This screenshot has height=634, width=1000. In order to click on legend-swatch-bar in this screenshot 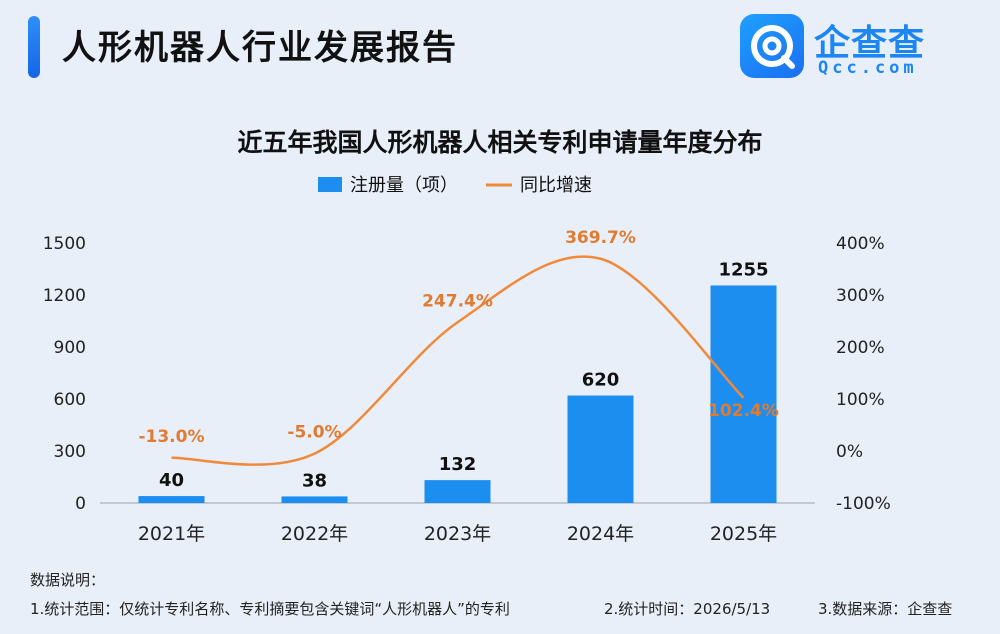, I will do `click(330, 184)`.